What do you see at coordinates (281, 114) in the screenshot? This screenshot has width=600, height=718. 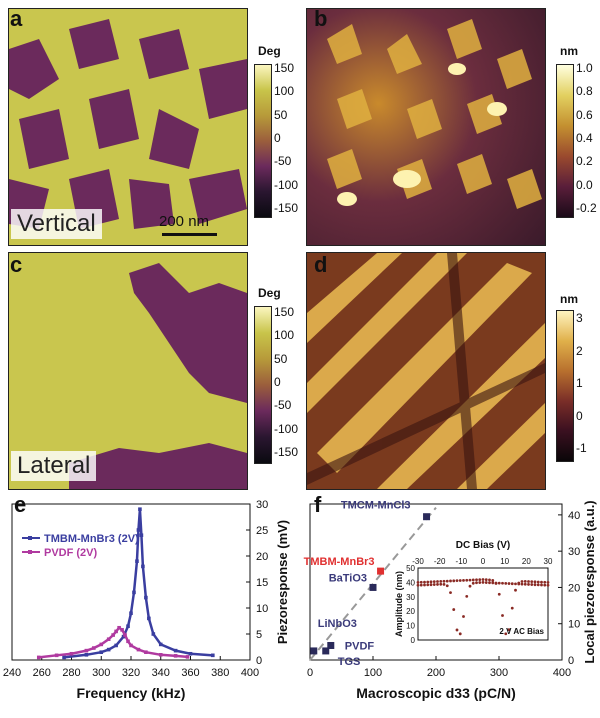 I see `colorbar-tick-a: 50` at bounding box center [281, 114].